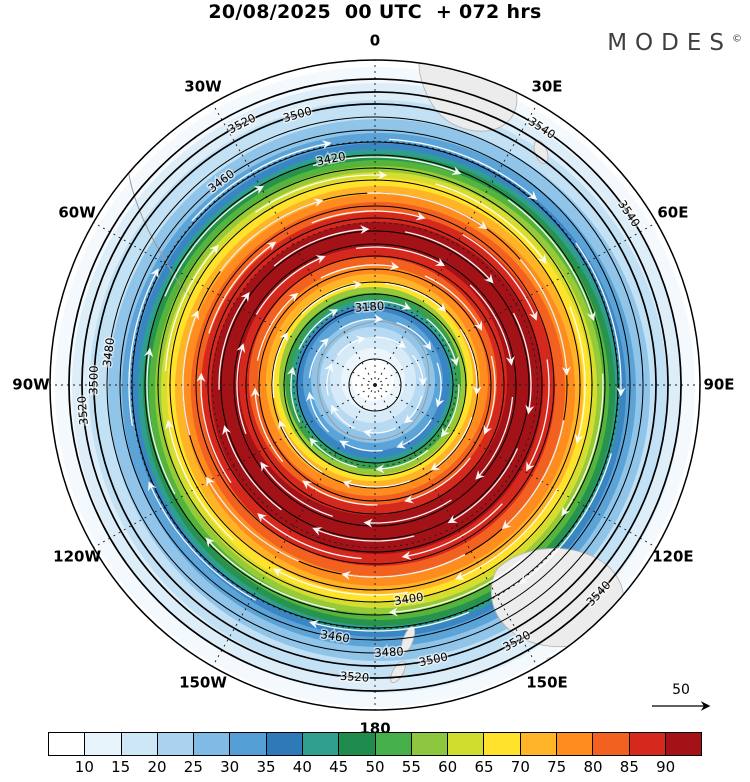 This screenshot has width=750, height=782. I want to click on modes-logo: MODES©, so click(674, 43).